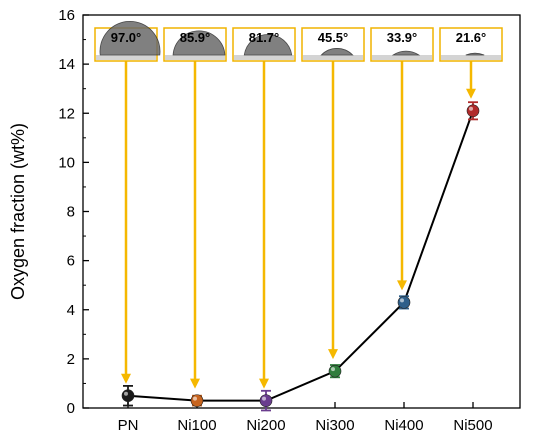 Image resolution: width=550 pixels, height=443 pixels. I want to click on contact-angle-label: 21.6°, so click(471, 37).